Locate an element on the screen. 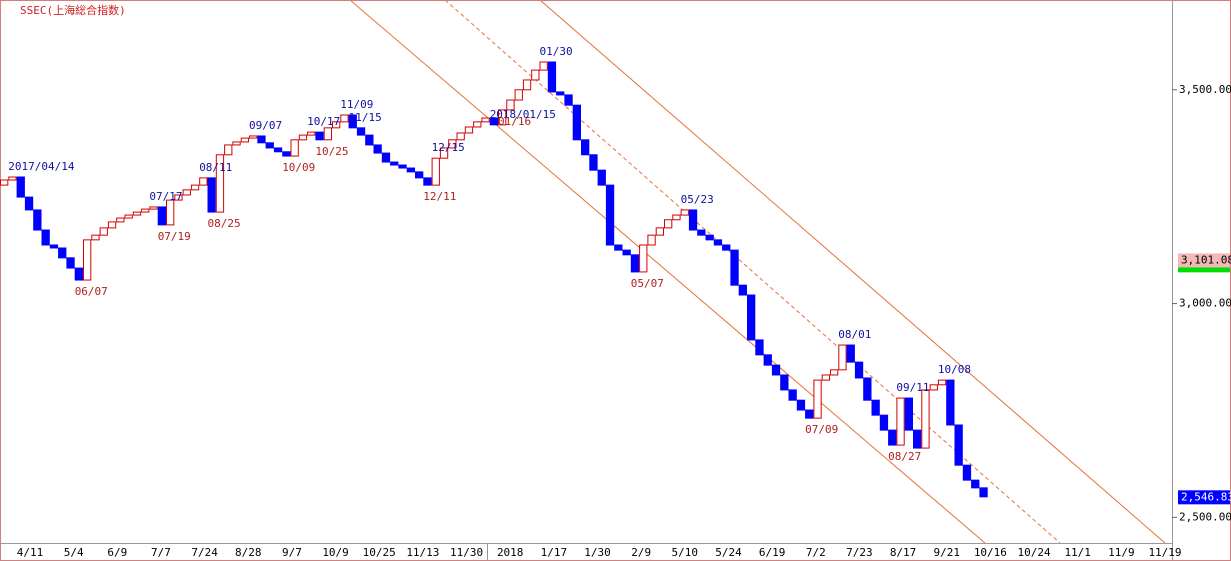 The image size is (1231, 561). x-tick-label: 11/13 is located at coordinates (422, 552).